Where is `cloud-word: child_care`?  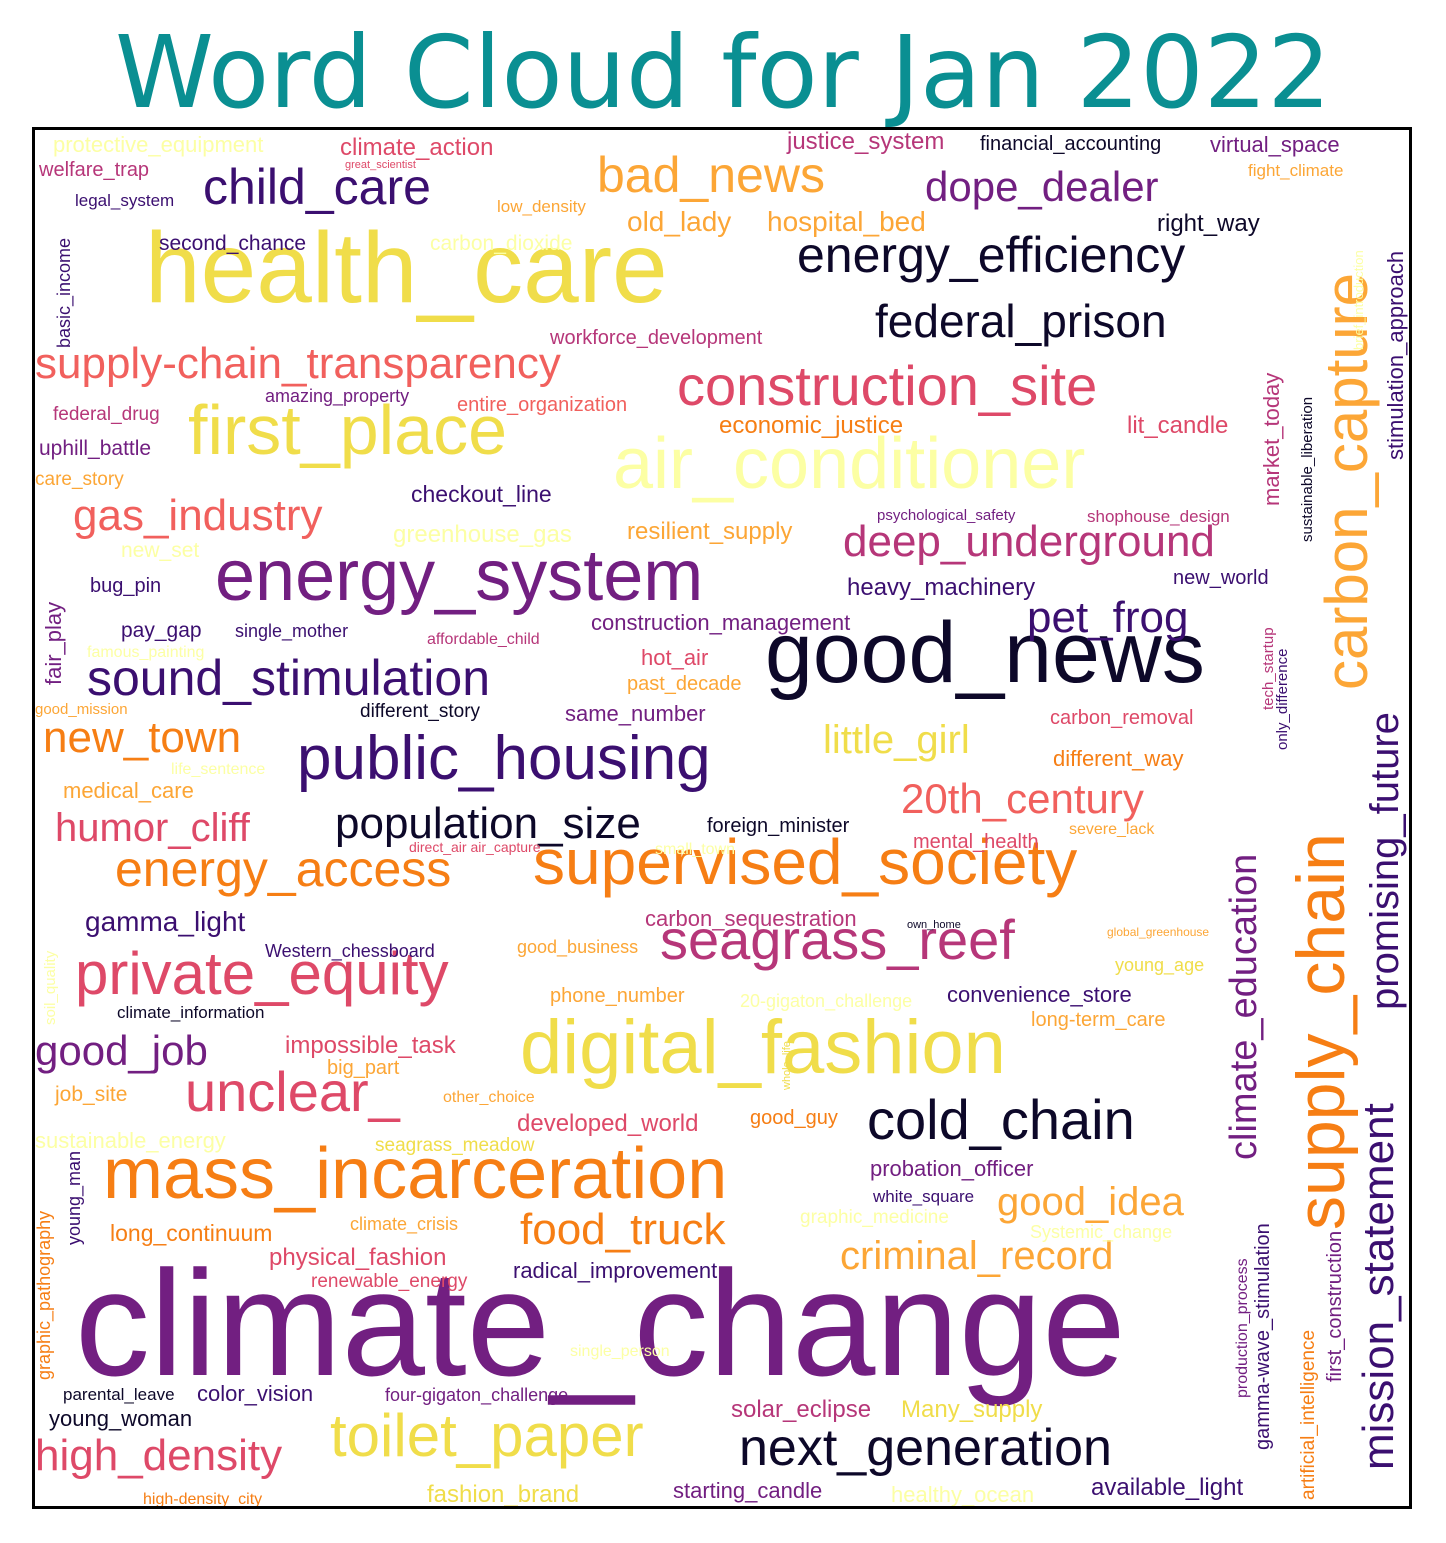
cloud-word: child_care is located at coordinates (317, 187).